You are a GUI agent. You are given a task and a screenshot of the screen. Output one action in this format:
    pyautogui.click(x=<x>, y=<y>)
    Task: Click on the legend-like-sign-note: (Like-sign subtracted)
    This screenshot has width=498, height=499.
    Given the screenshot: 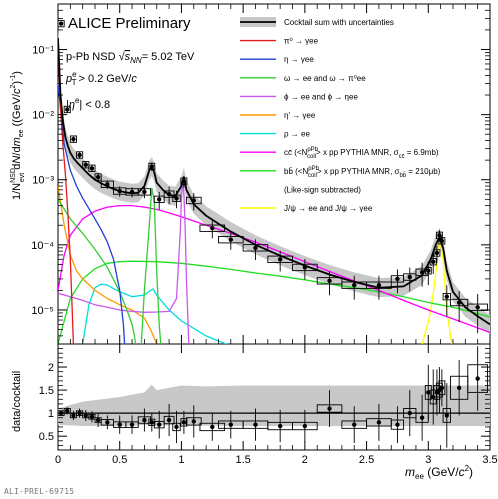 What is the action you would take?
    pyautogui.click(x=322, y=189)
    